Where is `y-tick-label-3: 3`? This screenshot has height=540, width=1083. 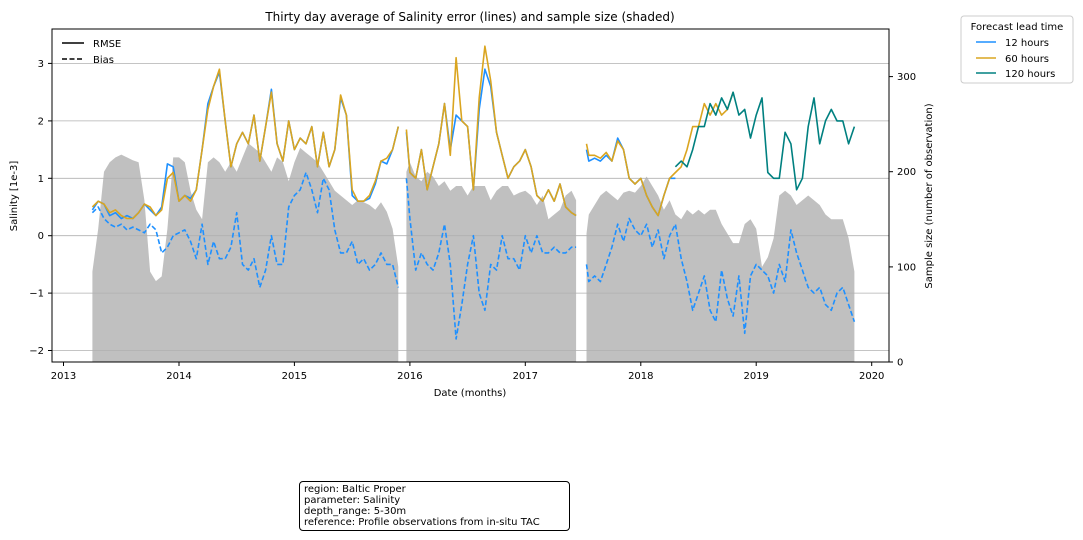 y-tick-label-3: 3 is located at coordinates (41, 64).